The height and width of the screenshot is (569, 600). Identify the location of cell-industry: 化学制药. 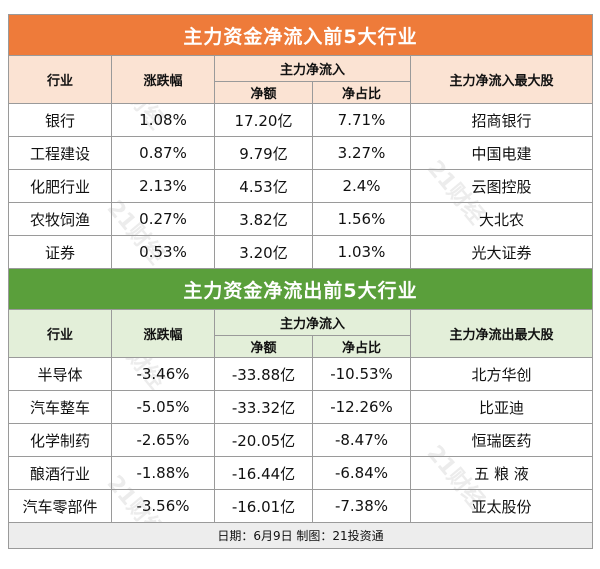
(60, 440).